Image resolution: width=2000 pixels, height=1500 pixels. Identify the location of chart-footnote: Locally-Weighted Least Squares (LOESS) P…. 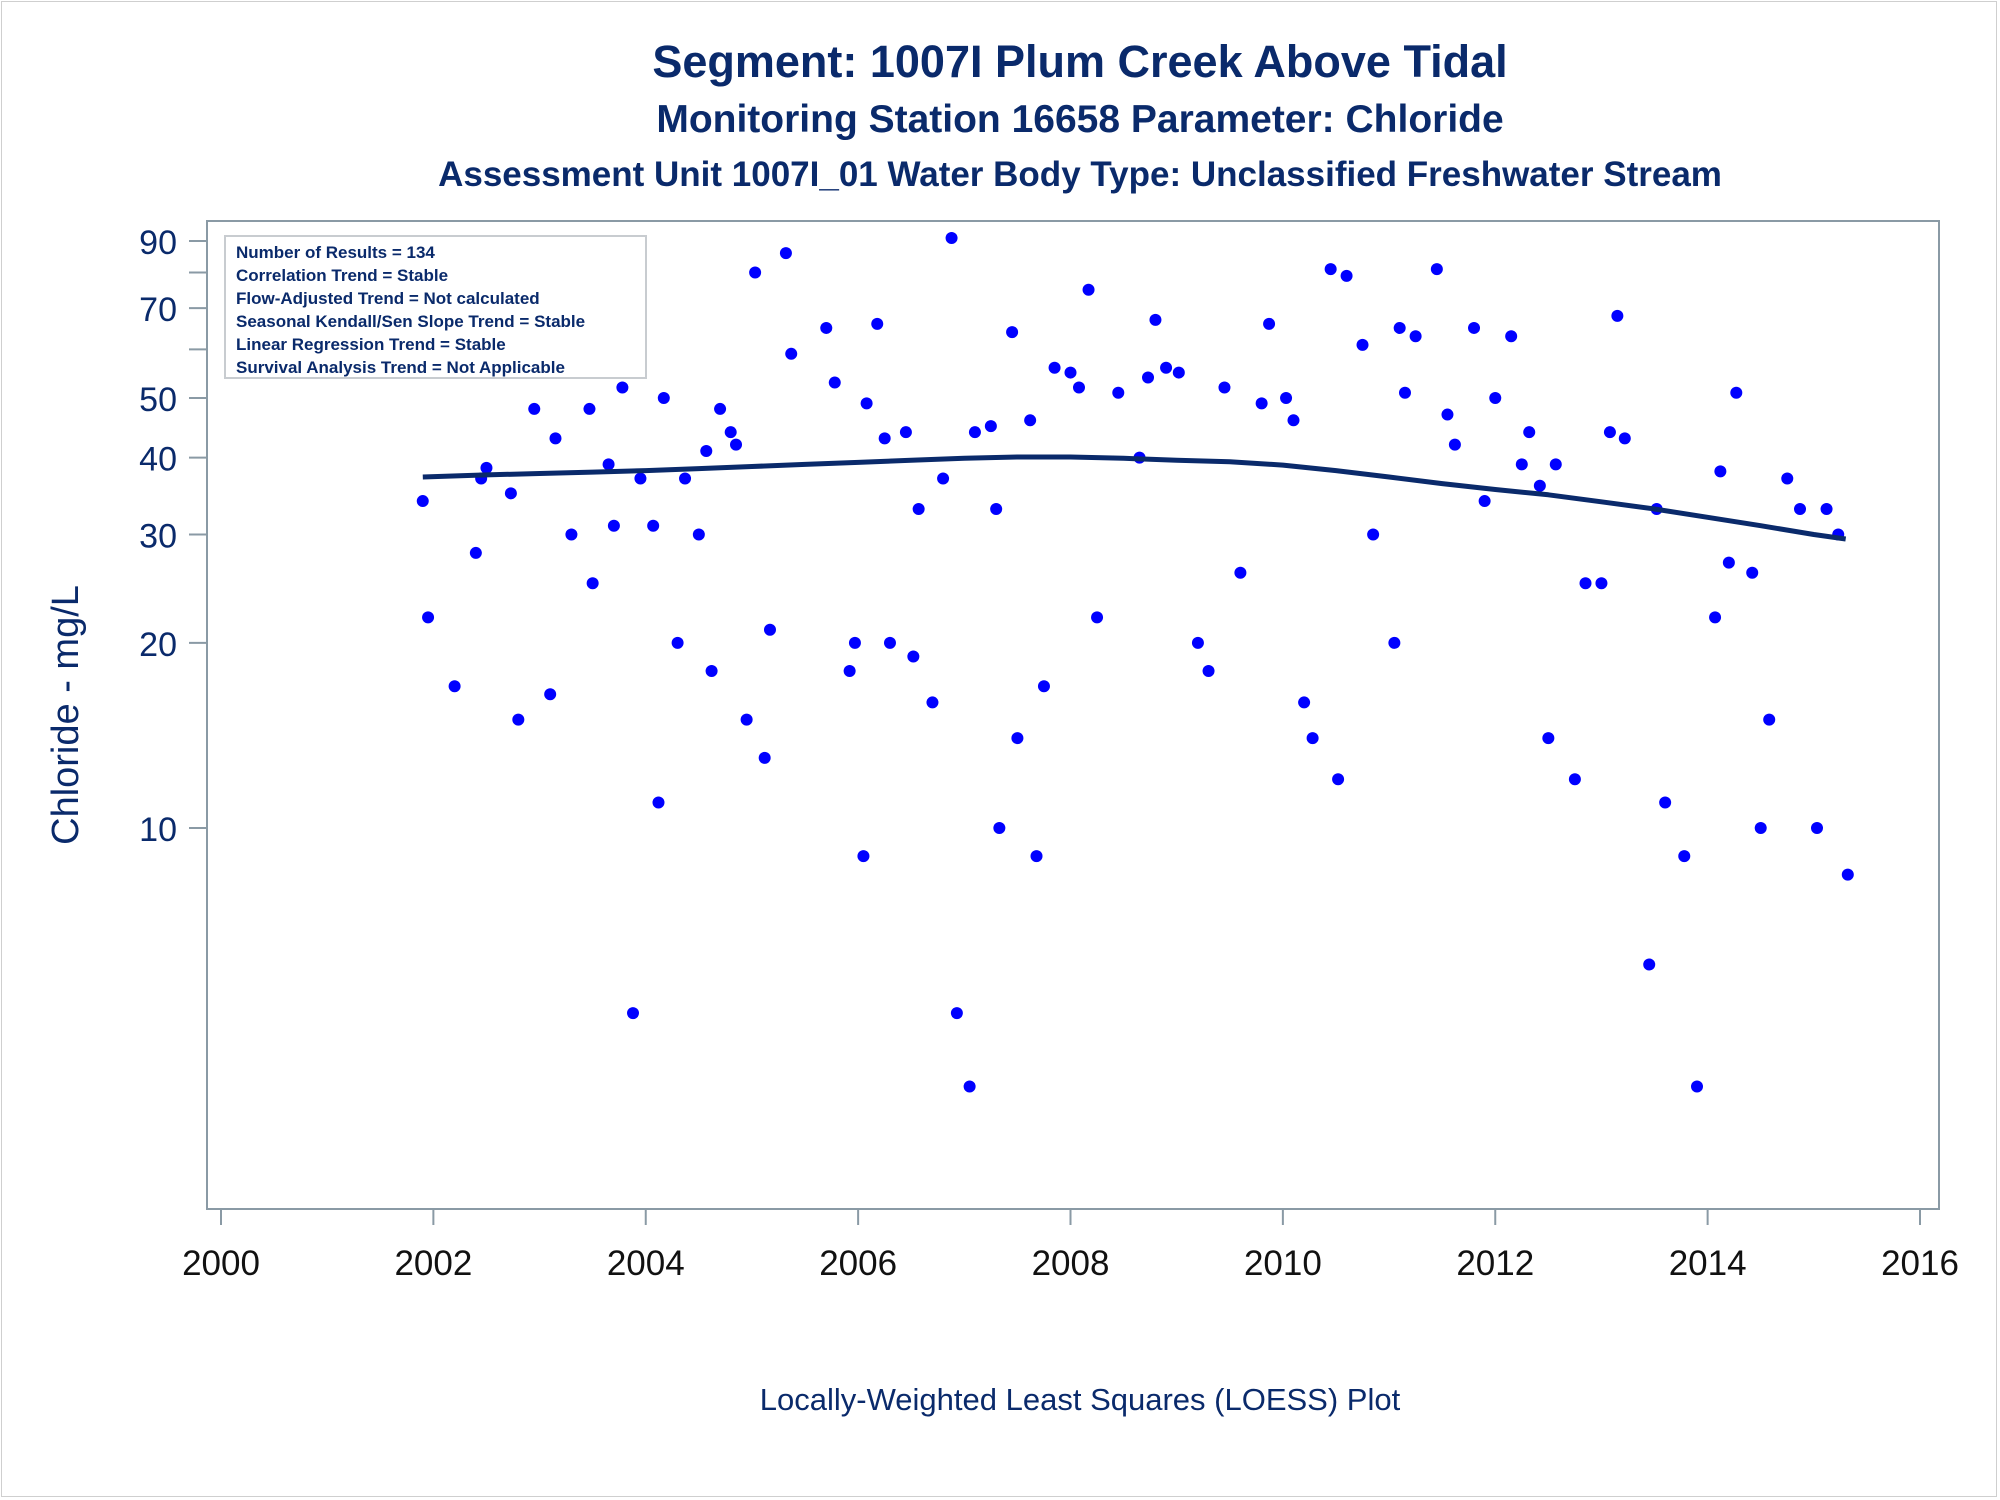
(1080, 1399).